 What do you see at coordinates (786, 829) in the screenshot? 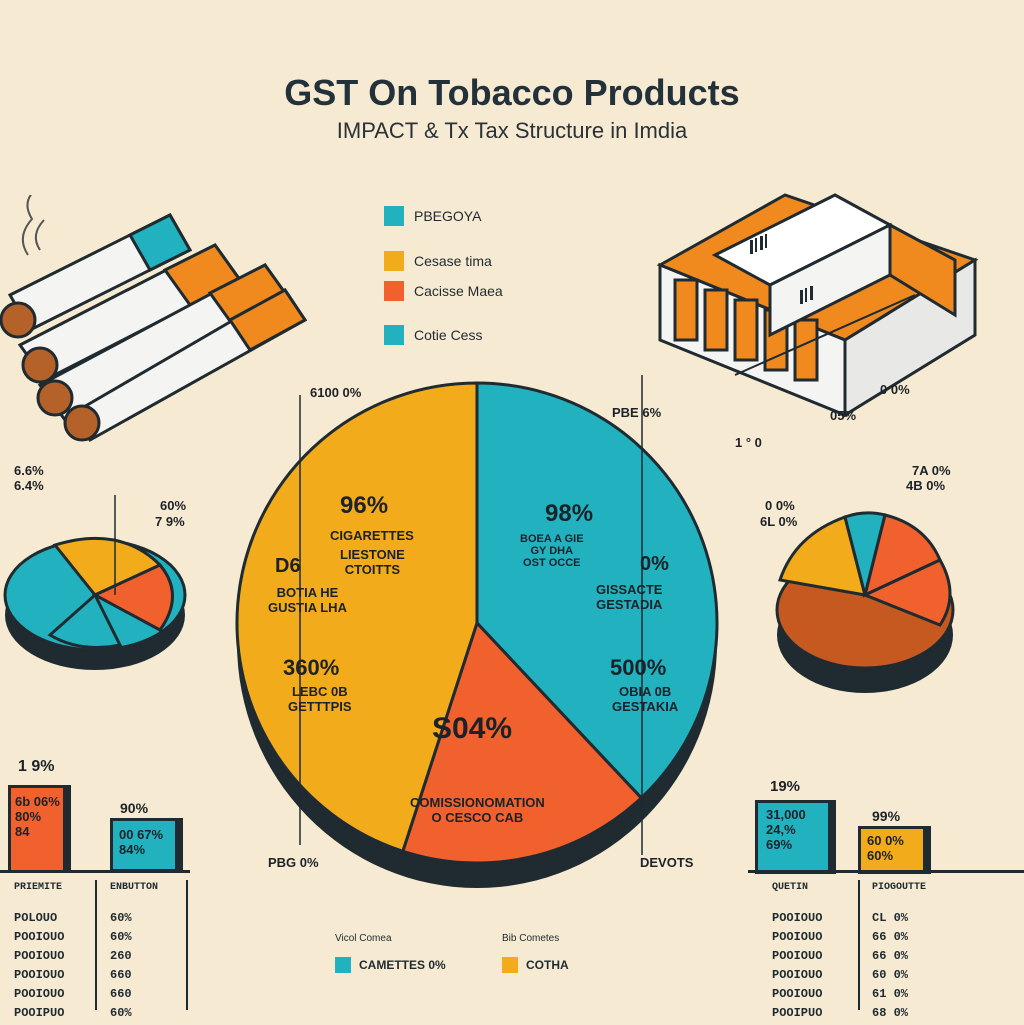
I see `bar-label: 31,000 24,% 69%` at bounding box center [786, 829].